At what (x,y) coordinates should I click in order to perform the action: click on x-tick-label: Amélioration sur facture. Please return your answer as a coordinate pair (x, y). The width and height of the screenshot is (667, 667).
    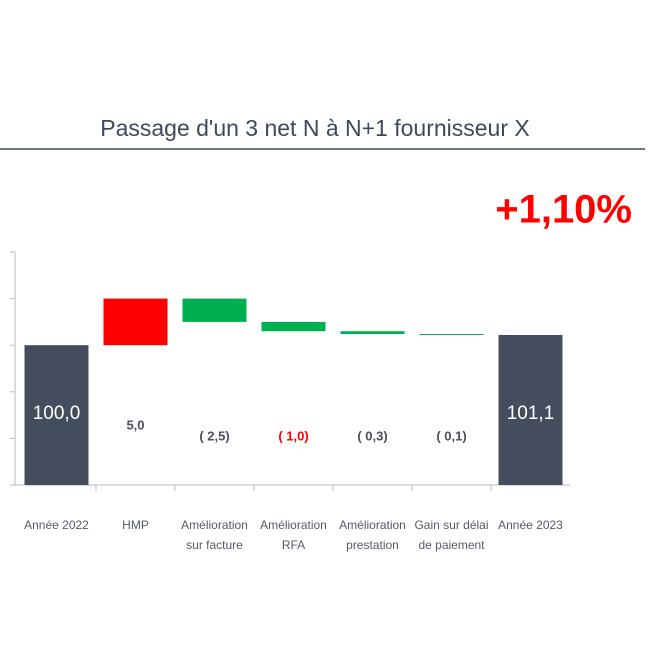
    Looking at the image, I should click on (214, 535).